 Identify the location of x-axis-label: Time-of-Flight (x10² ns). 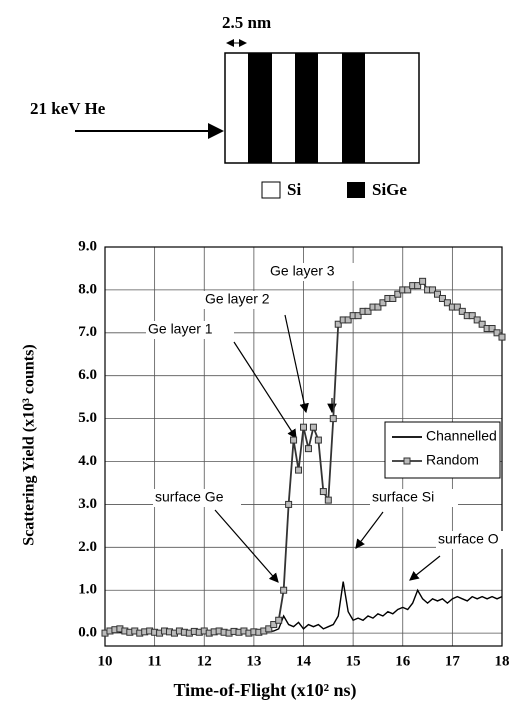
(264, 690).